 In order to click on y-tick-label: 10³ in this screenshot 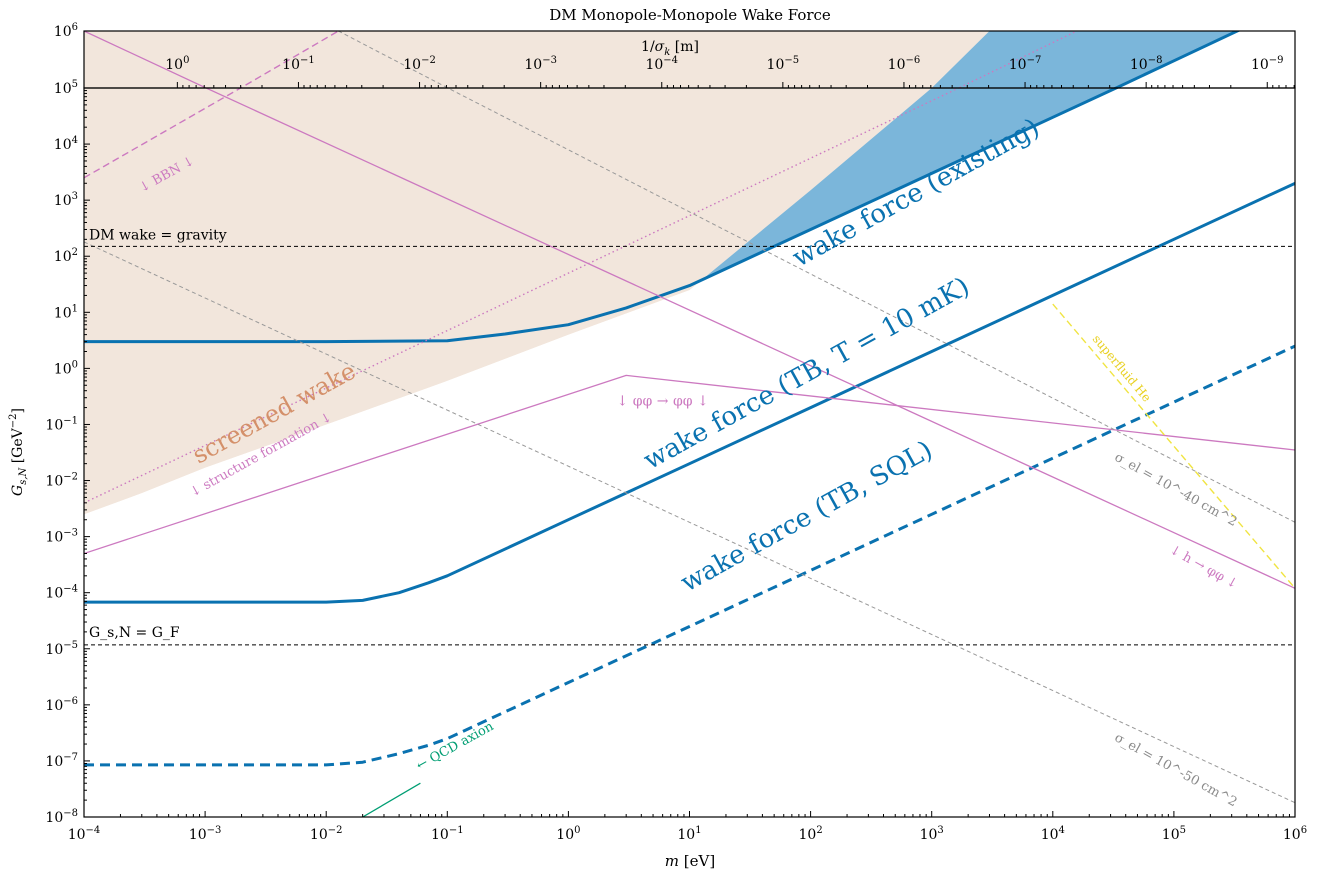, I will do `click(66, 200)`.